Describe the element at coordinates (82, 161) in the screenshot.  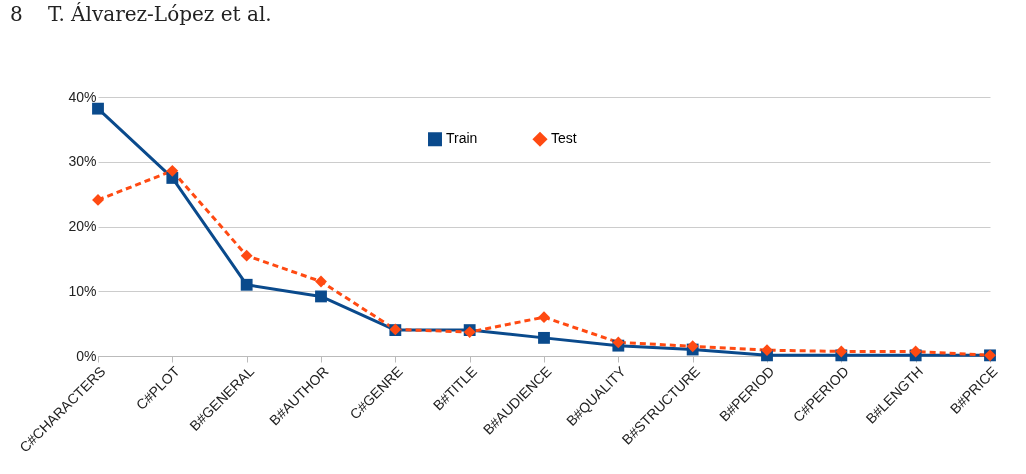
I see `y-tick-label: 30%` at that location.